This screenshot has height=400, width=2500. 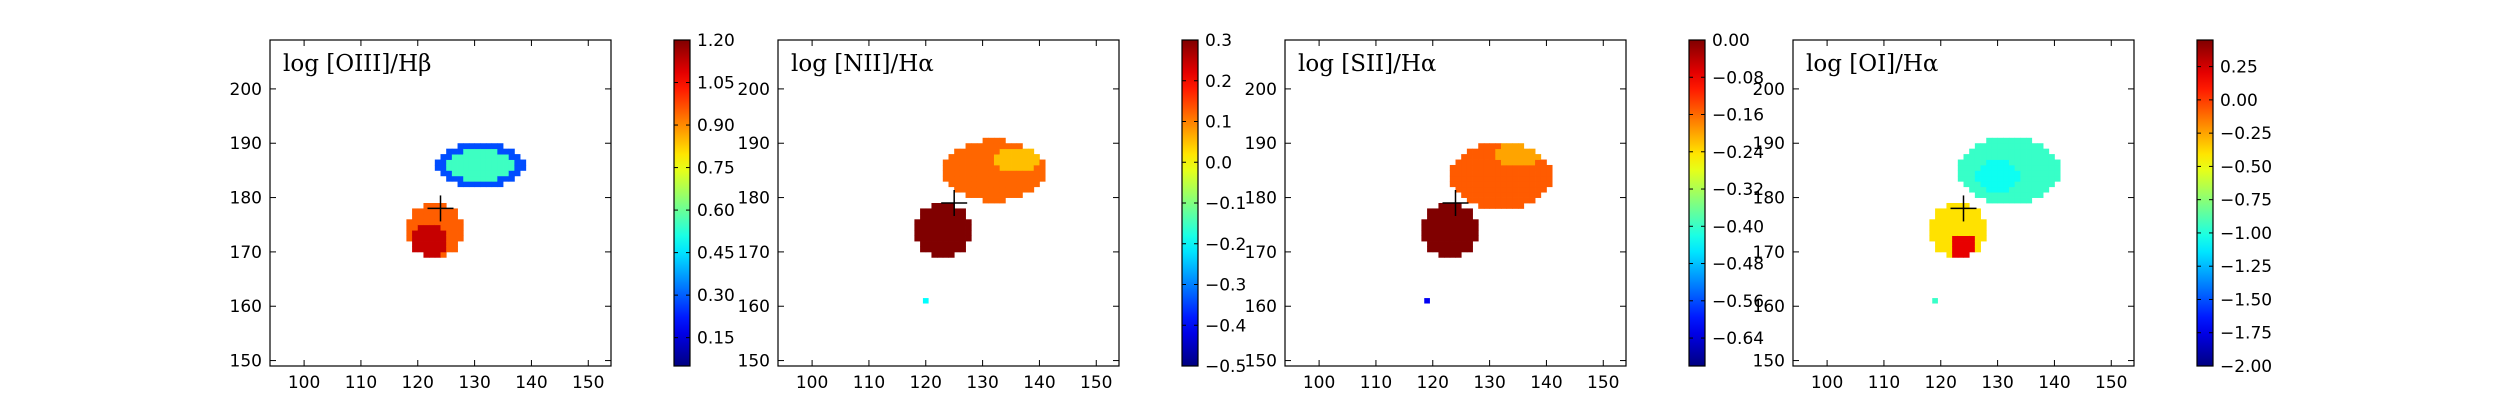 I want to click on colorbar-tick-label: 0.15, so click(x=716, y=339).